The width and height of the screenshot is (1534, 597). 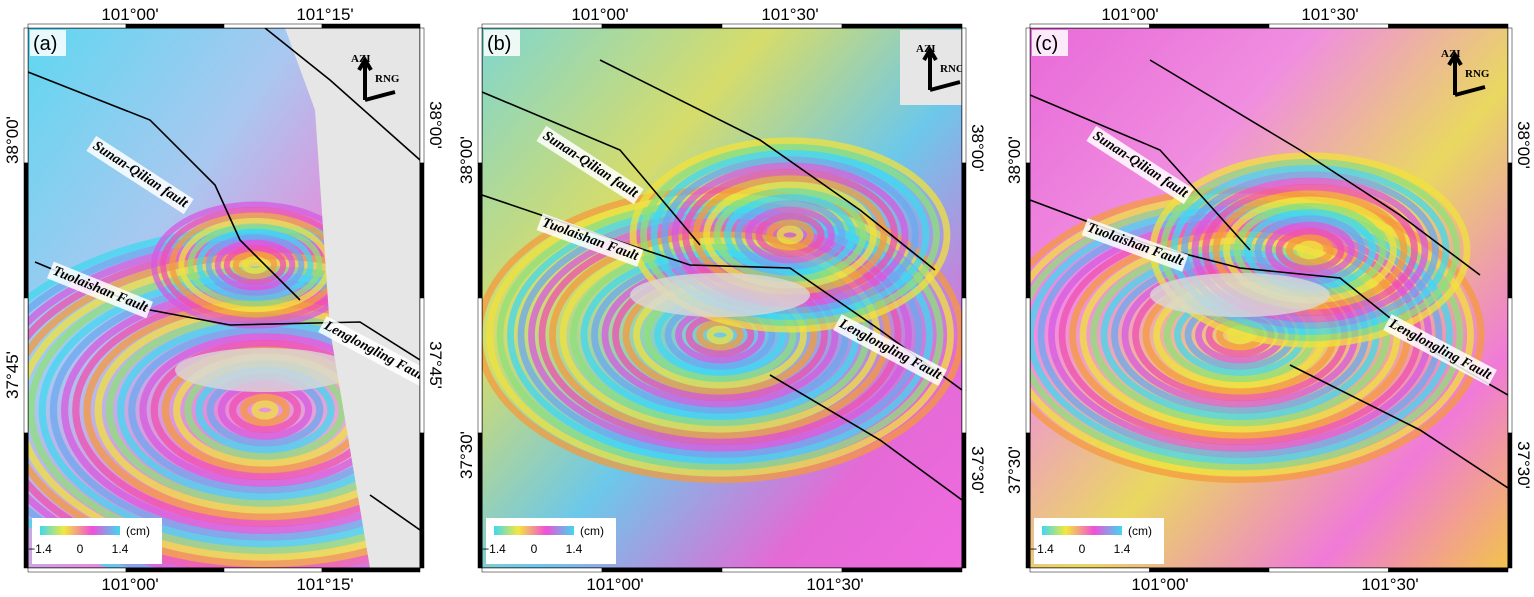 I want to click on right-tick-label: 37°30', so click(x=977, y=470).